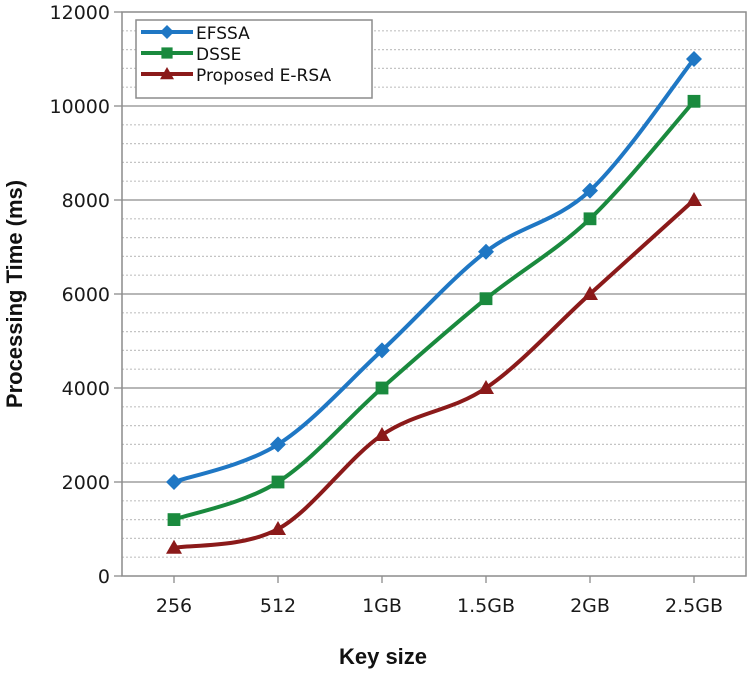 The width and height of the screenshot is (752, 674). What do you see at coordinates (382, 606) in the screenshot?
I see `x-tick-label: 1GB` at bounding box center [382, 606].